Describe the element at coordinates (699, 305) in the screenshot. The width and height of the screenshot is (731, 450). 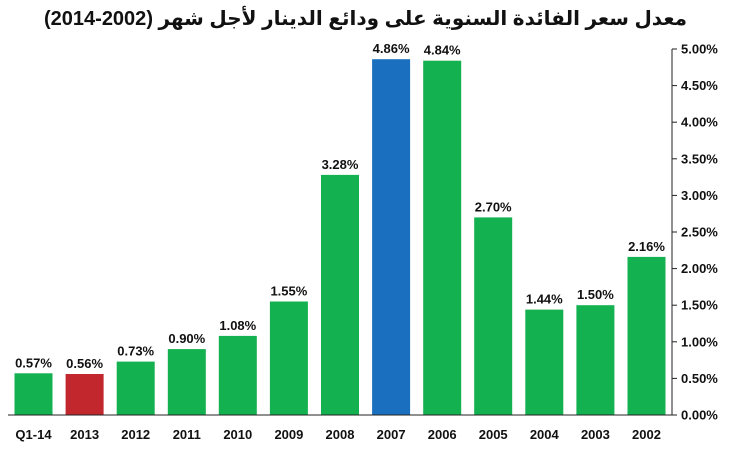
I see `y-tick-label: 1.50%` at that location.